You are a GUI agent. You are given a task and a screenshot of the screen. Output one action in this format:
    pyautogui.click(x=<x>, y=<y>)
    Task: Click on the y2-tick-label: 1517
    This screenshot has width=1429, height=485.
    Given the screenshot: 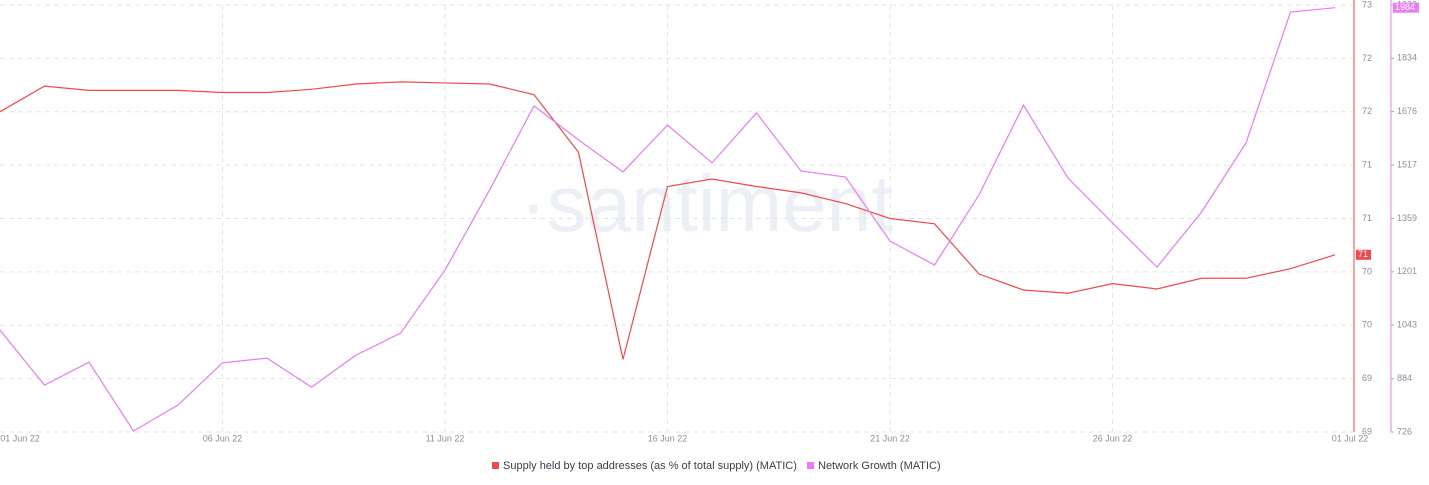 What is the action you would take?
    pyautogui.click(x=1407, y=165)
    